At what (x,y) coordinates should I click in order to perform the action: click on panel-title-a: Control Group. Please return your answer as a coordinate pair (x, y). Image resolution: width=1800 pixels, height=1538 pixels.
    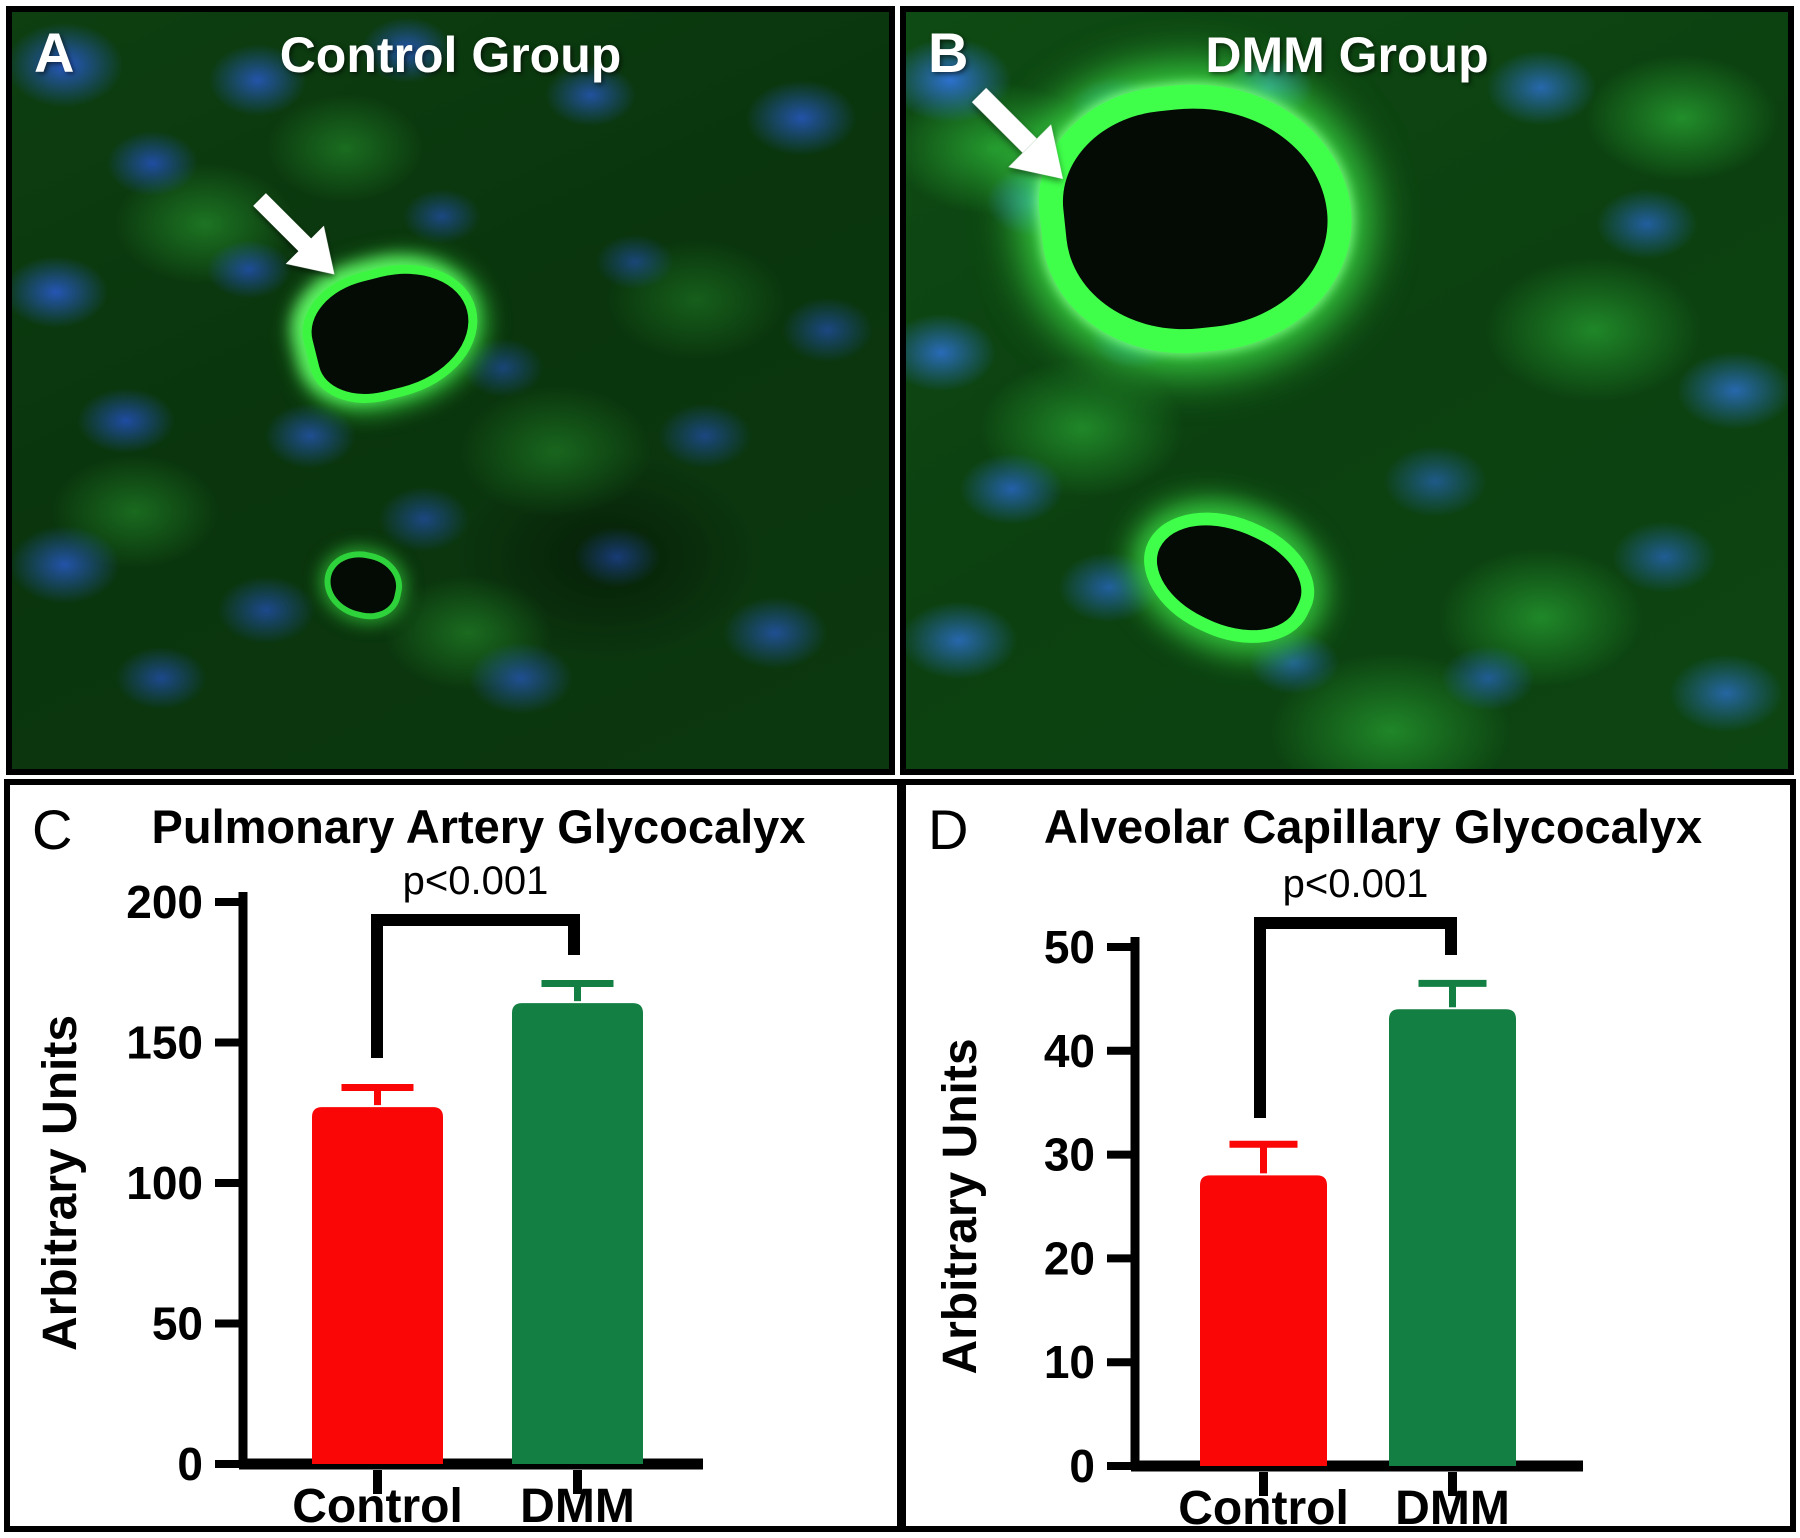
    Looking at the image, I should click on (450, 55).